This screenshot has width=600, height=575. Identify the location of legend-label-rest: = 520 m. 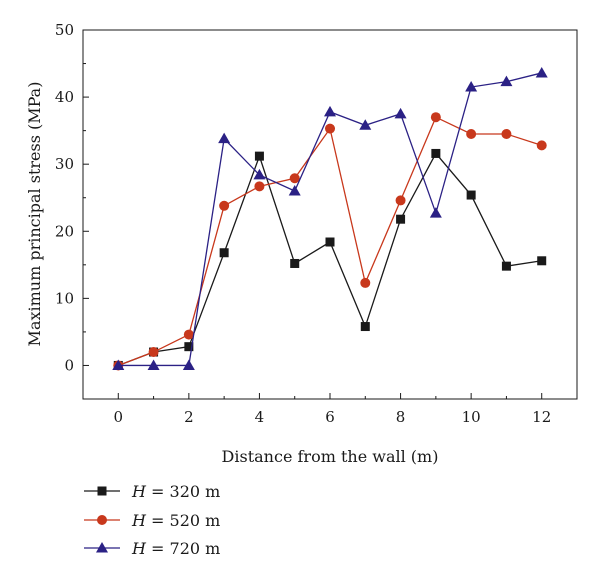
(183, 520).